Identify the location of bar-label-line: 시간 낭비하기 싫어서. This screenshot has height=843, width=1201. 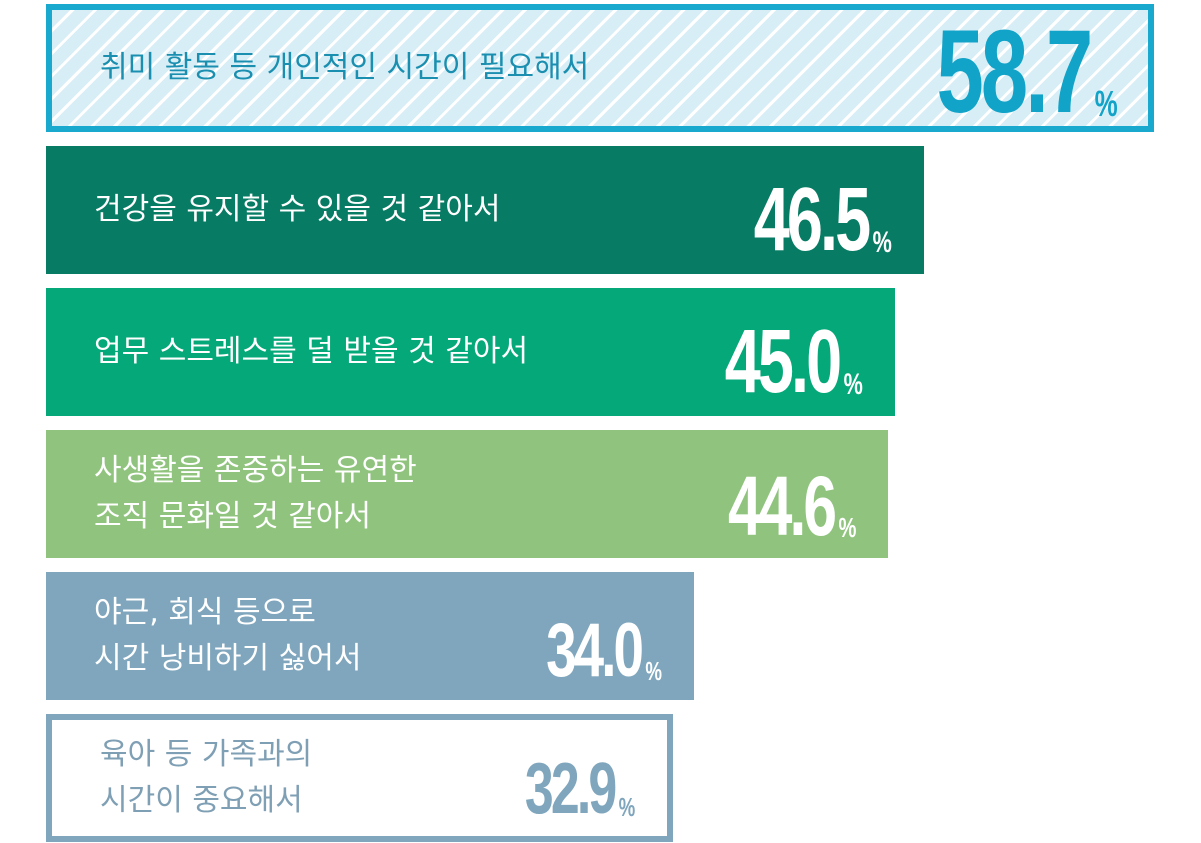
(228, 658).